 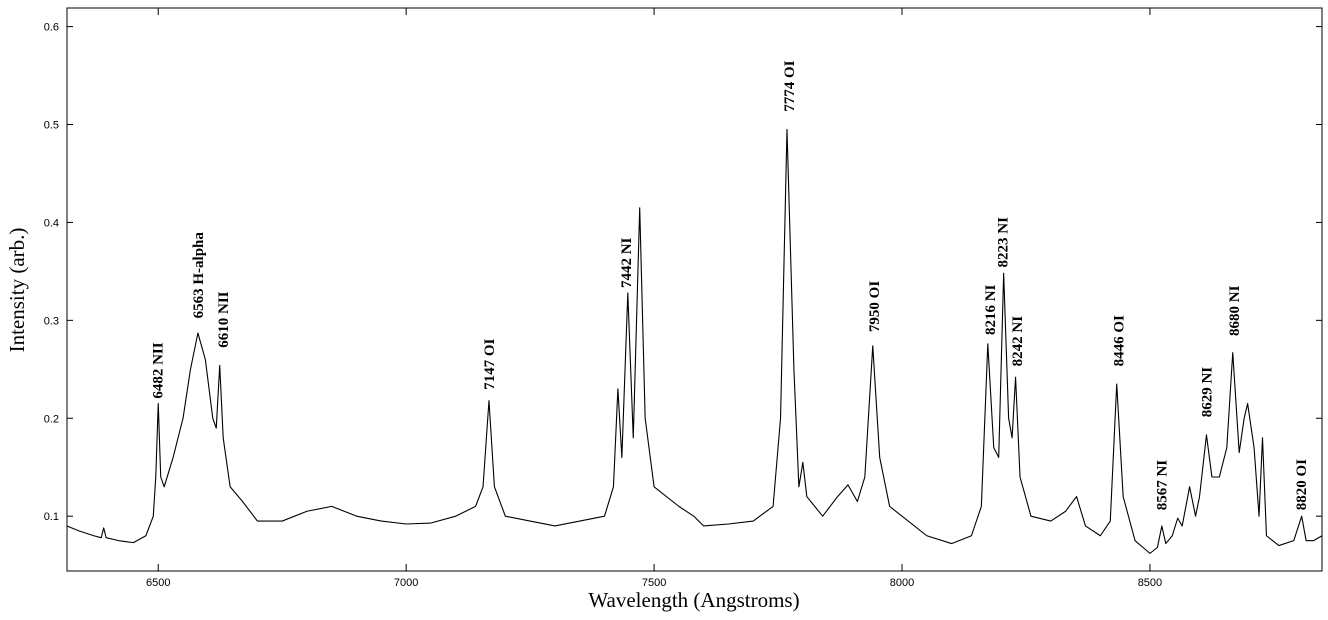 What do you see at coordinates (406, 583) in the screenshot?
I see `x-tick-label: 7000` at bounding box center [406, 583].